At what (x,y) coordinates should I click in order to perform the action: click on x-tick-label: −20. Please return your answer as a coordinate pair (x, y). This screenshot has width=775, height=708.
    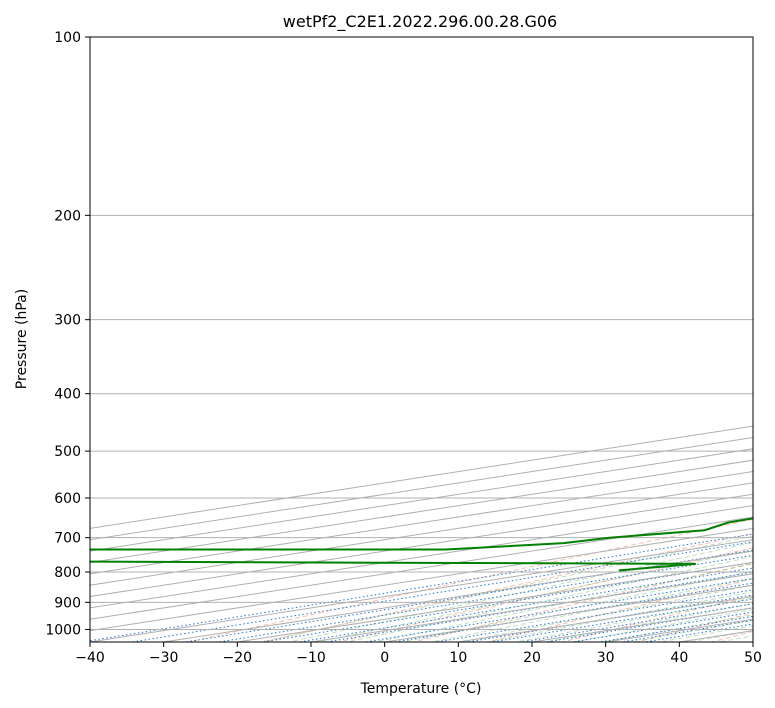
    Looking at the image, I should click on (238, 658).